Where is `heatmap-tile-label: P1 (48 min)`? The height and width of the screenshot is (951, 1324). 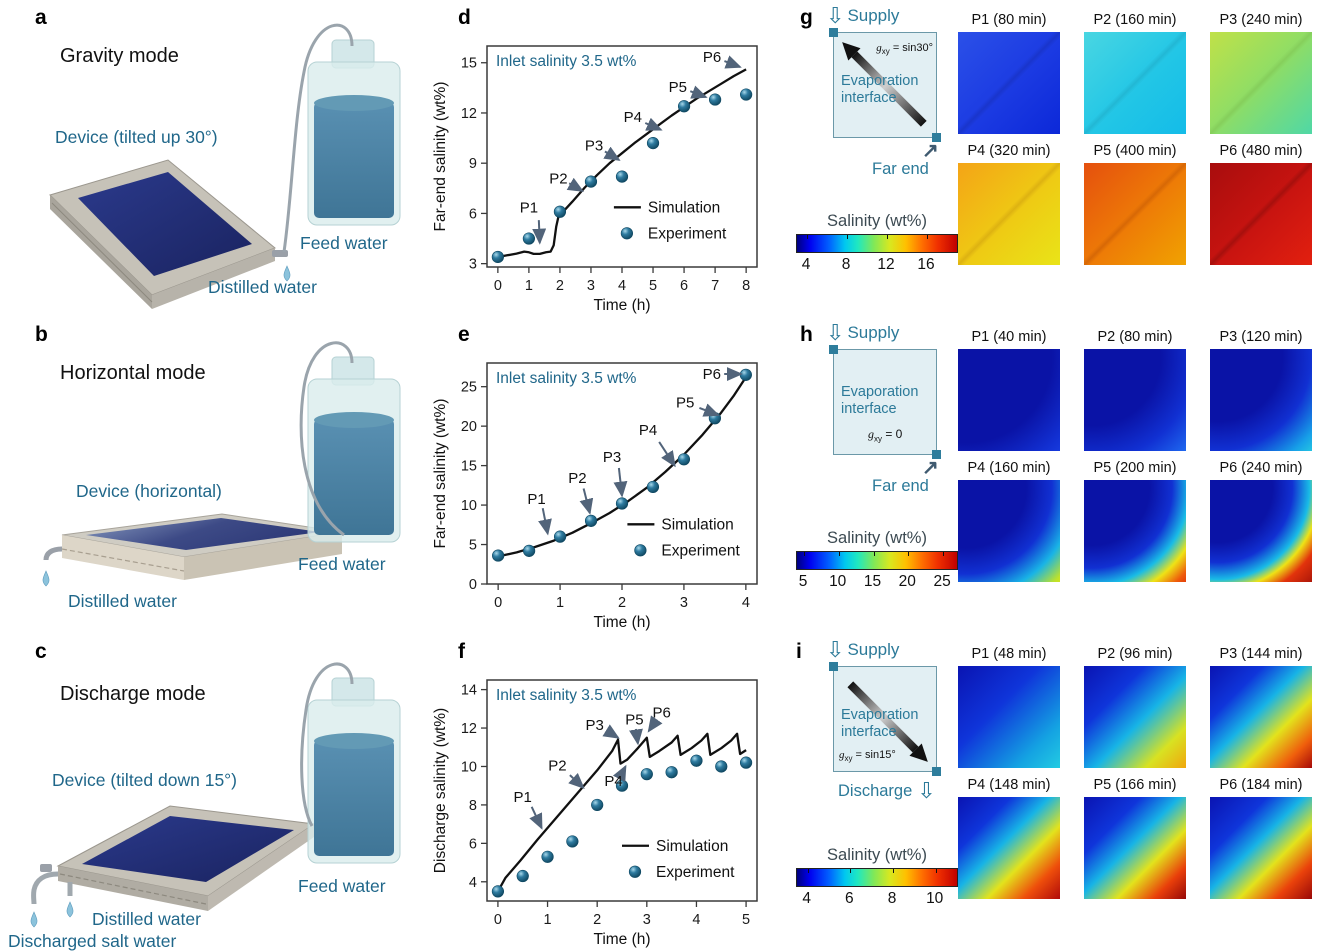
heatmap-tile-label: P1 (48 min) is located at coordinates (1009, 654).